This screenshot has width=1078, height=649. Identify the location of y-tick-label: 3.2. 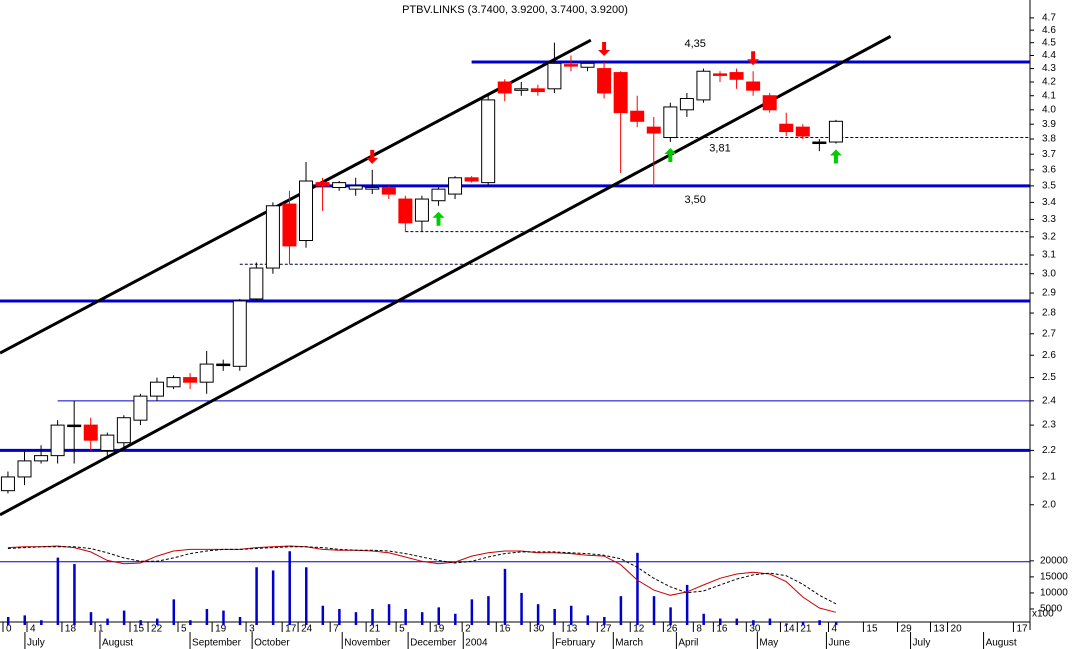
(1049, 237).